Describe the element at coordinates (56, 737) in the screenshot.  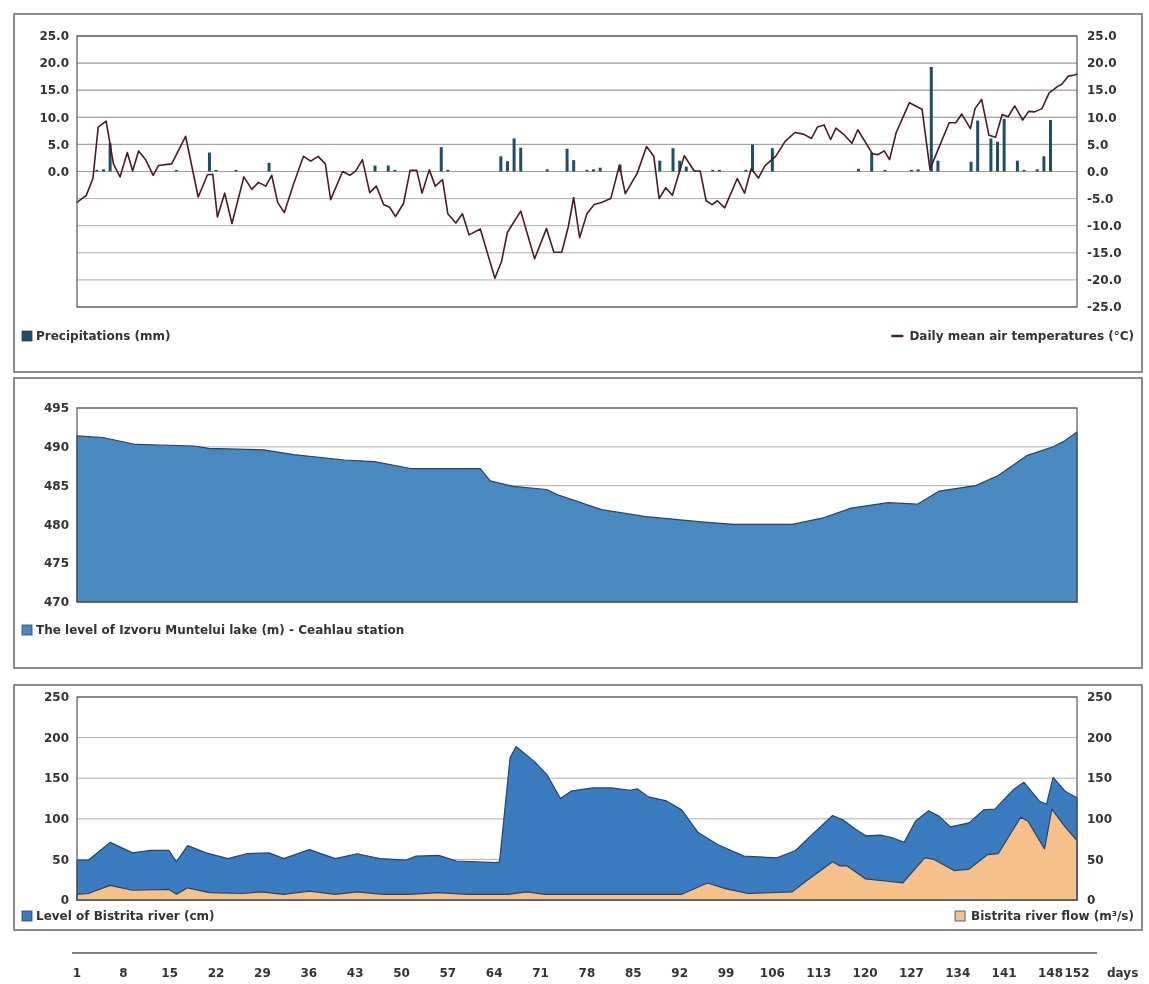
I see `y-tick-label: 200` at that location.